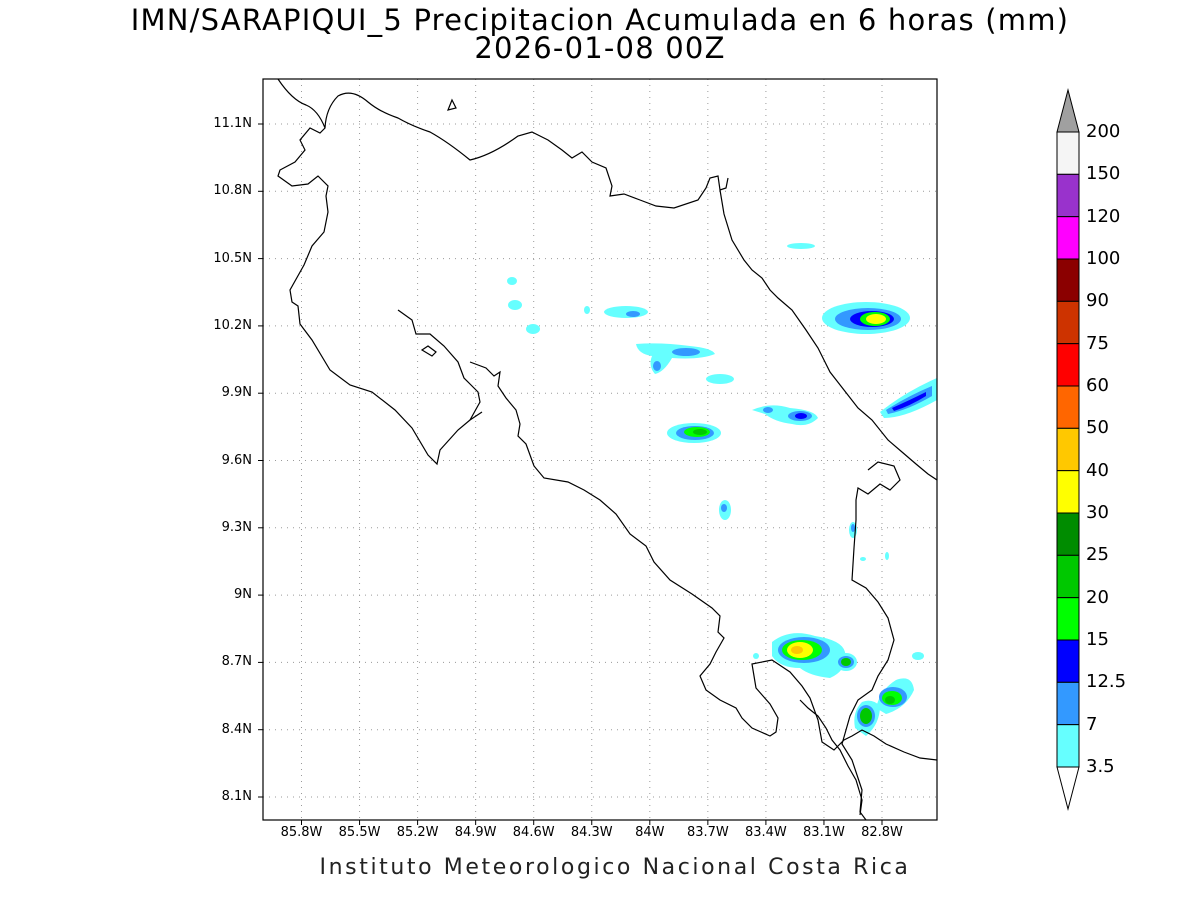 Image resolution: width=1200 pixels, height=900 pixels. Describe the element at coordinates (650, 832) in the screenshot. I see `lon-tick-label: 84W` at that location.